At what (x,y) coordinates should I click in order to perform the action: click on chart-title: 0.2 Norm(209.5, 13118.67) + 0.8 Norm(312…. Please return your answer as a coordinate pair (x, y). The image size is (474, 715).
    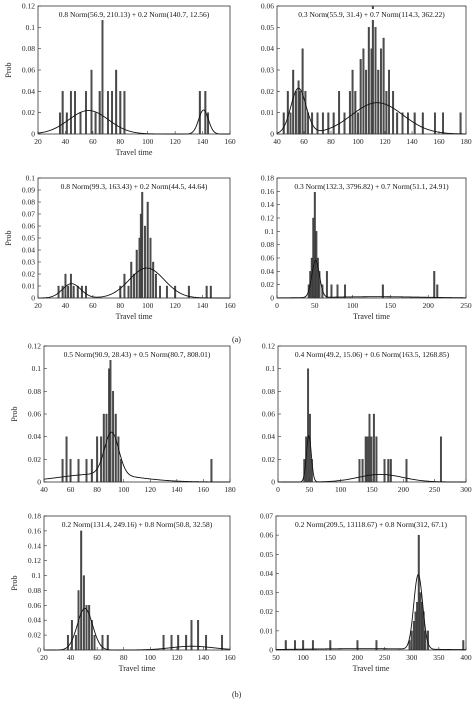
    Looking at the image, I should click on (371, 524).